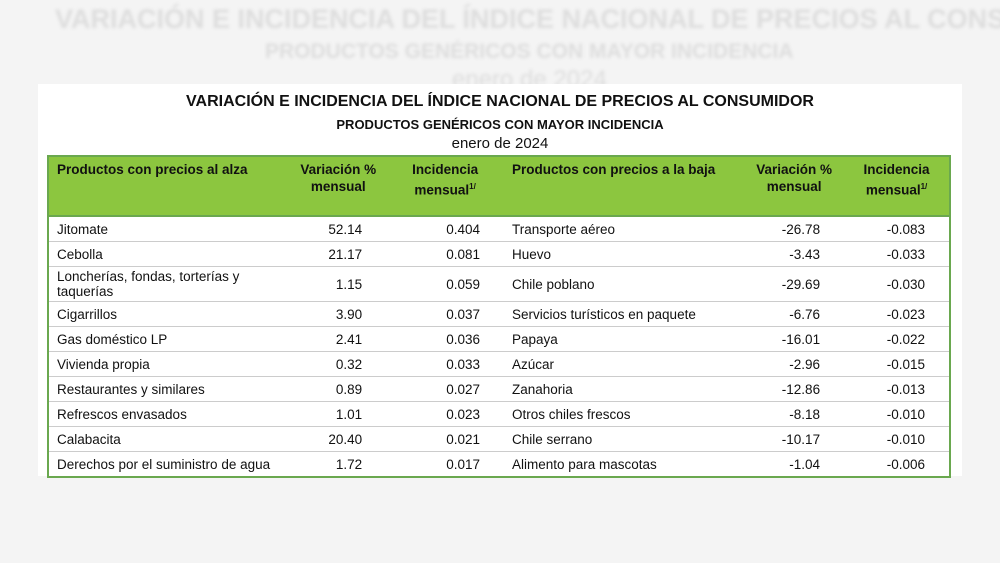 This screenshot has height=563, width=1000. Describe the element at coordinates (169, 464) in the screenshot. I see `product-cell: Derechos por el suministro de agua` at that location.